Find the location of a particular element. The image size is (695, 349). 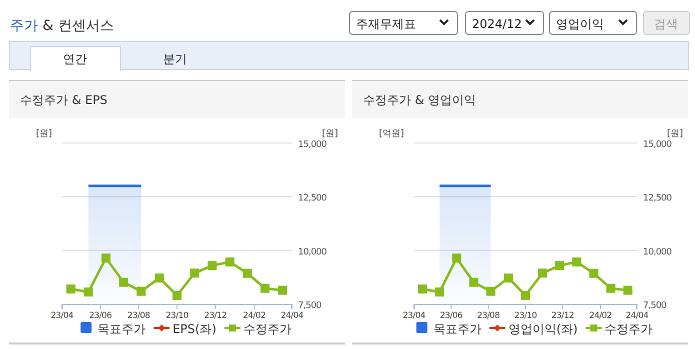

legend-label: EPS(좌) is located at coordinates (194, 329).